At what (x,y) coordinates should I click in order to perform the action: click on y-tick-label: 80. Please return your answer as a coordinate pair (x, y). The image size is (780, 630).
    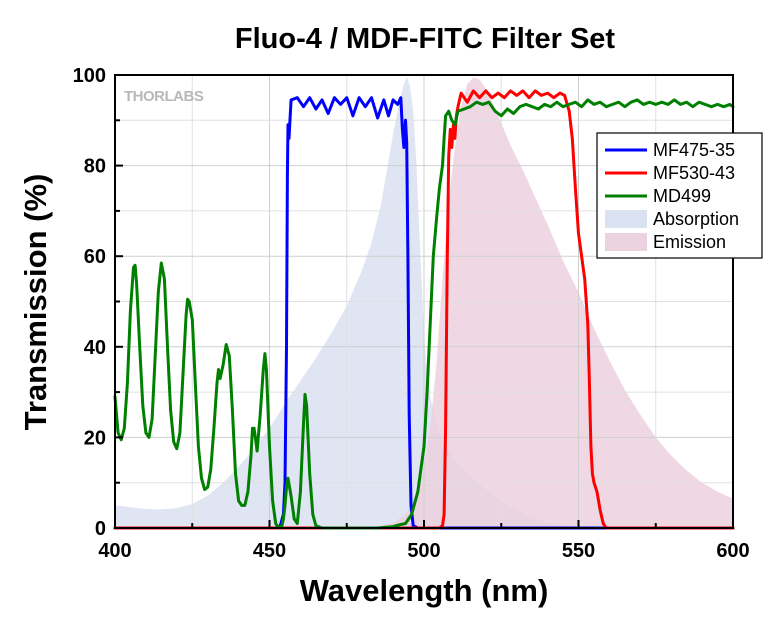
    Looking at the image, I should click on (95, 167).